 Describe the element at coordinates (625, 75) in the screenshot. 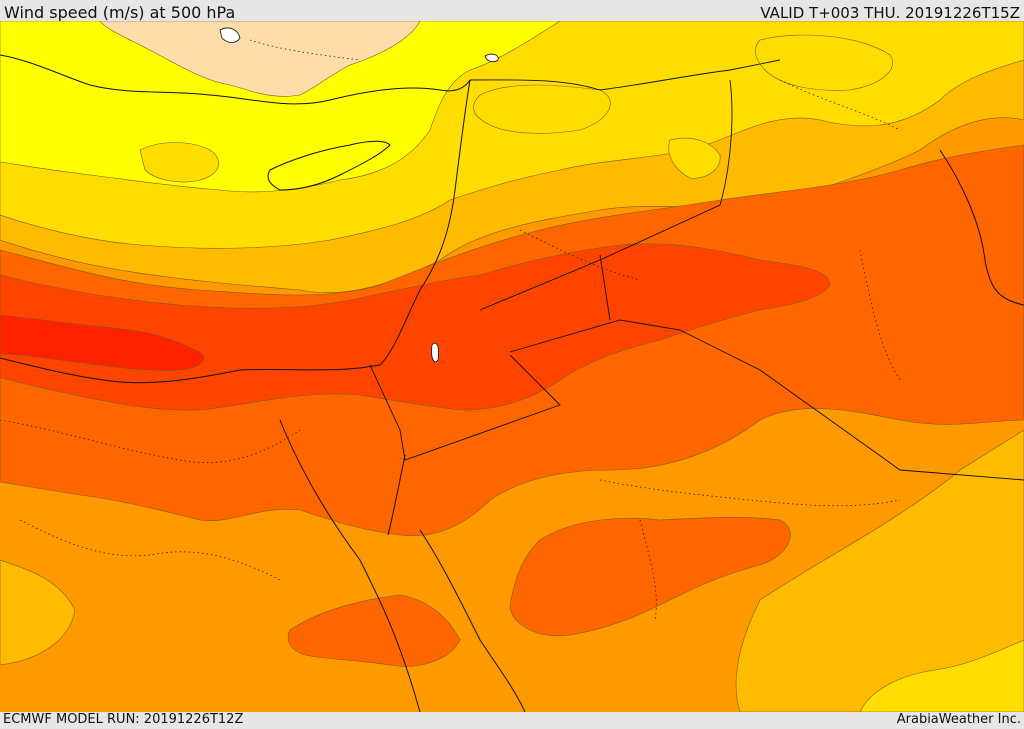

I see `border-syria-iraq` at that location.